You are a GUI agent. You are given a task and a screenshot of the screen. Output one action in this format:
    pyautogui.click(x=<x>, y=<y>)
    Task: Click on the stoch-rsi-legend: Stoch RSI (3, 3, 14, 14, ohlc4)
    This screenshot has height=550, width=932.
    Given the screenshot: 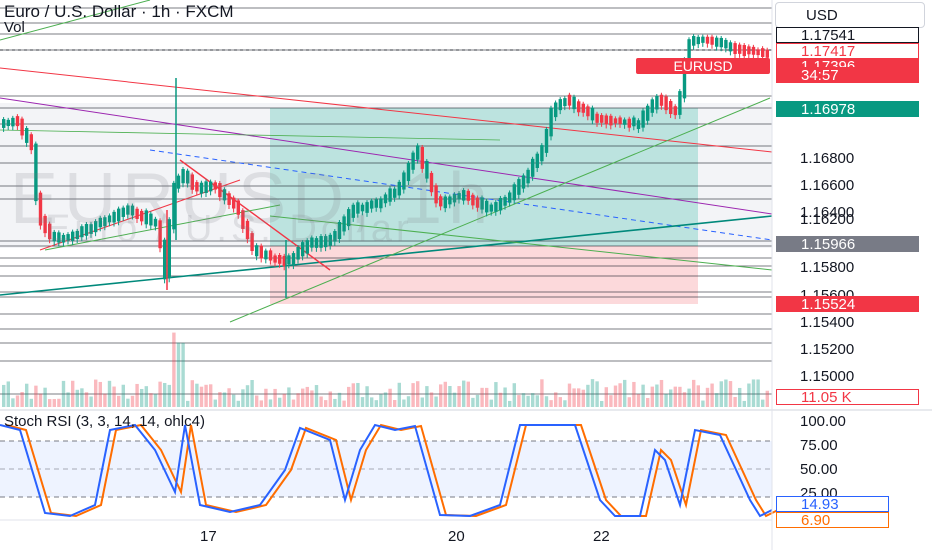 What is the action you would take?
    pyautogui.click(x=104, y=421)
    